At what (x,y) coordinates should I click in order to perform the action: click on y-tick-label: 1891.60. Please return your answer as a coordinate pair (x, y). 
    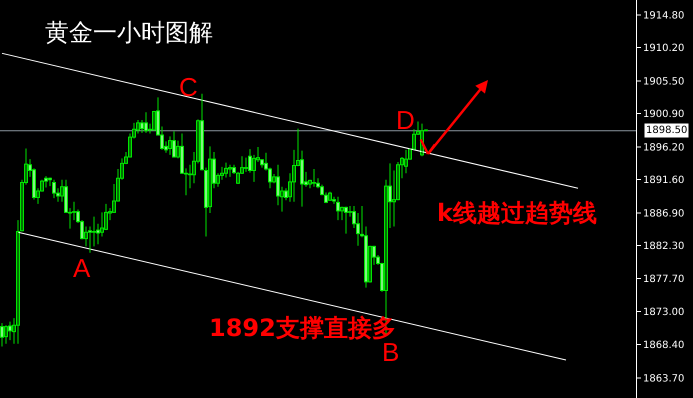
    Looking at the image, I should click on (663, 180).